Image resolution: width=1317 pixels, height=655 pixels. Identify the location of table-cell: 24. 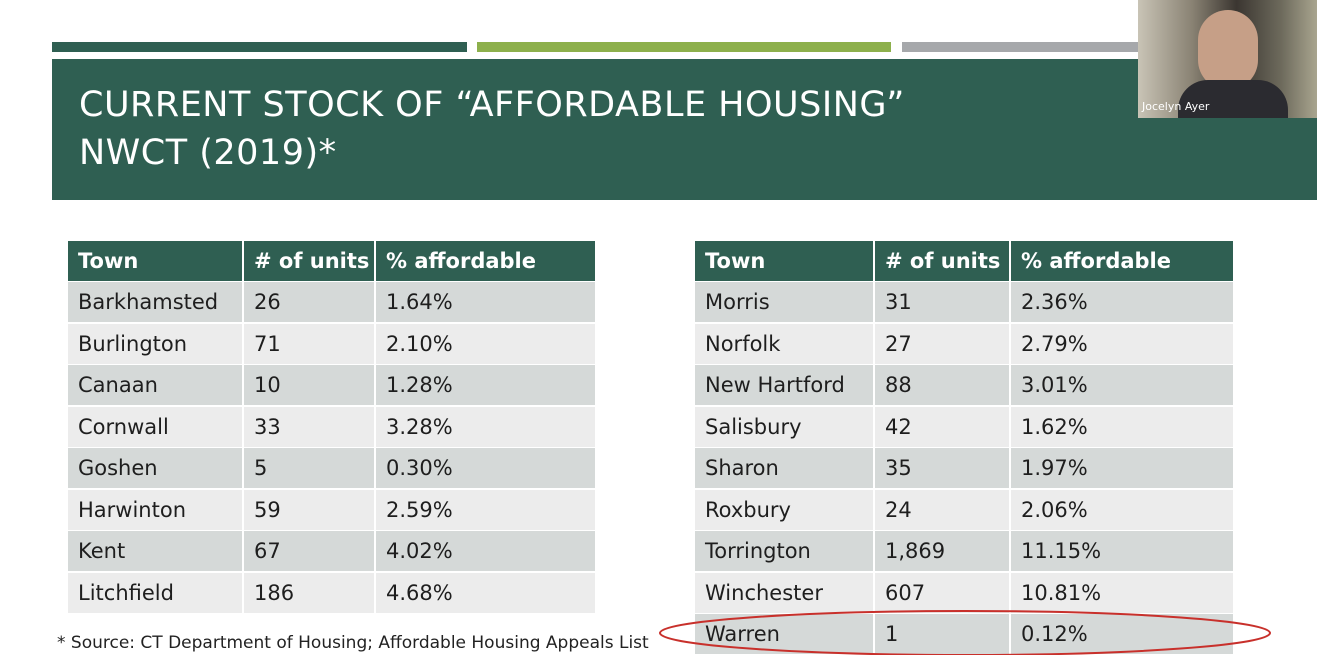
(943, 509).